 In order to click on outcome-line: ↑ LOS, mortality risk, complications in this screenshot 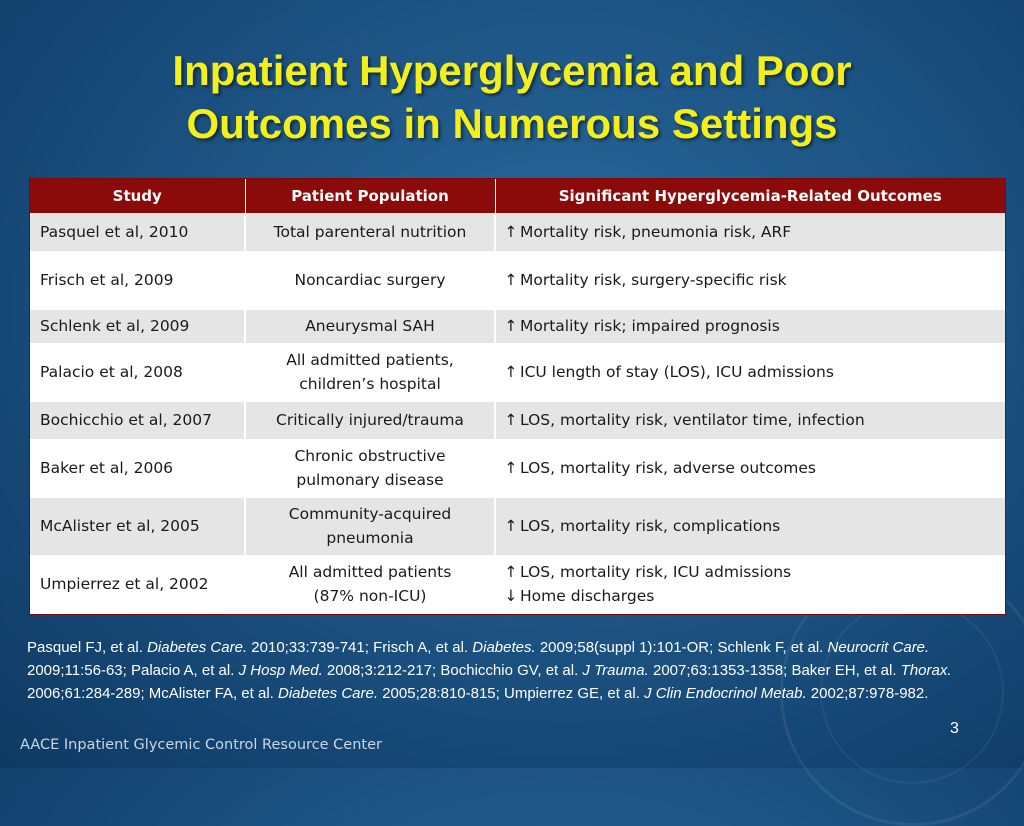, I will do `click(749, 526)`.